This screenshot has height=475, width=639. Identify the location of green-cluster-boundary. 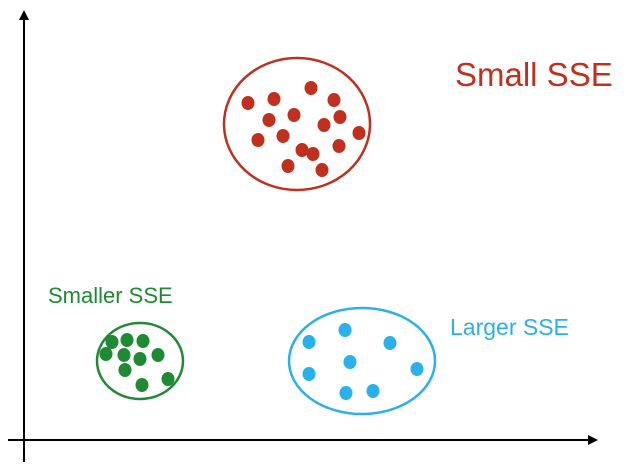
(140, 361).